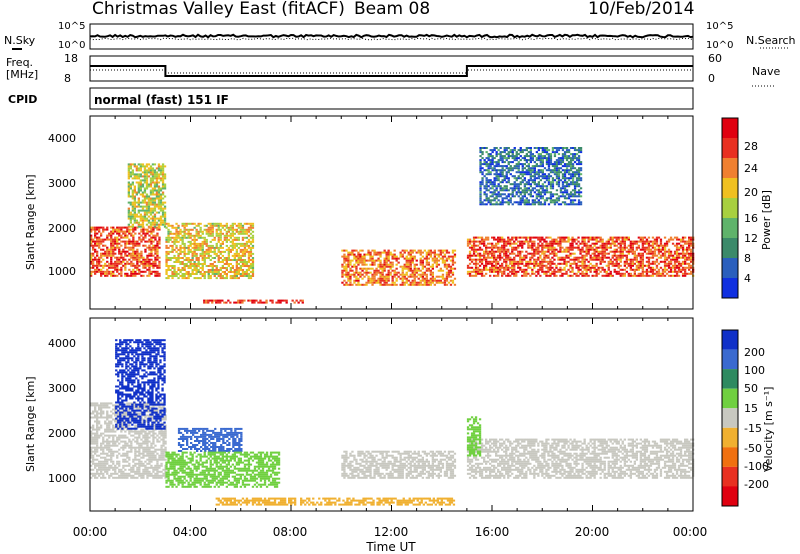  I want to click on noise-panel: N.Sky 10^5 10^0 10^5 10^0 N.Search, so click(400, 36).